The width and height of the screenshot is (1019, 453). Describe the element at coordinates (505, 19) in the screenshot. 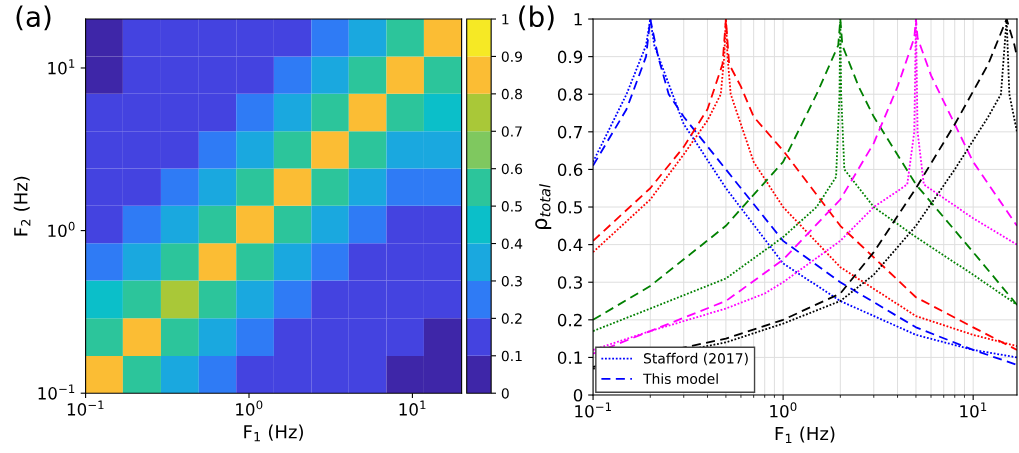

I see `color-bar-label: 1` at that location.